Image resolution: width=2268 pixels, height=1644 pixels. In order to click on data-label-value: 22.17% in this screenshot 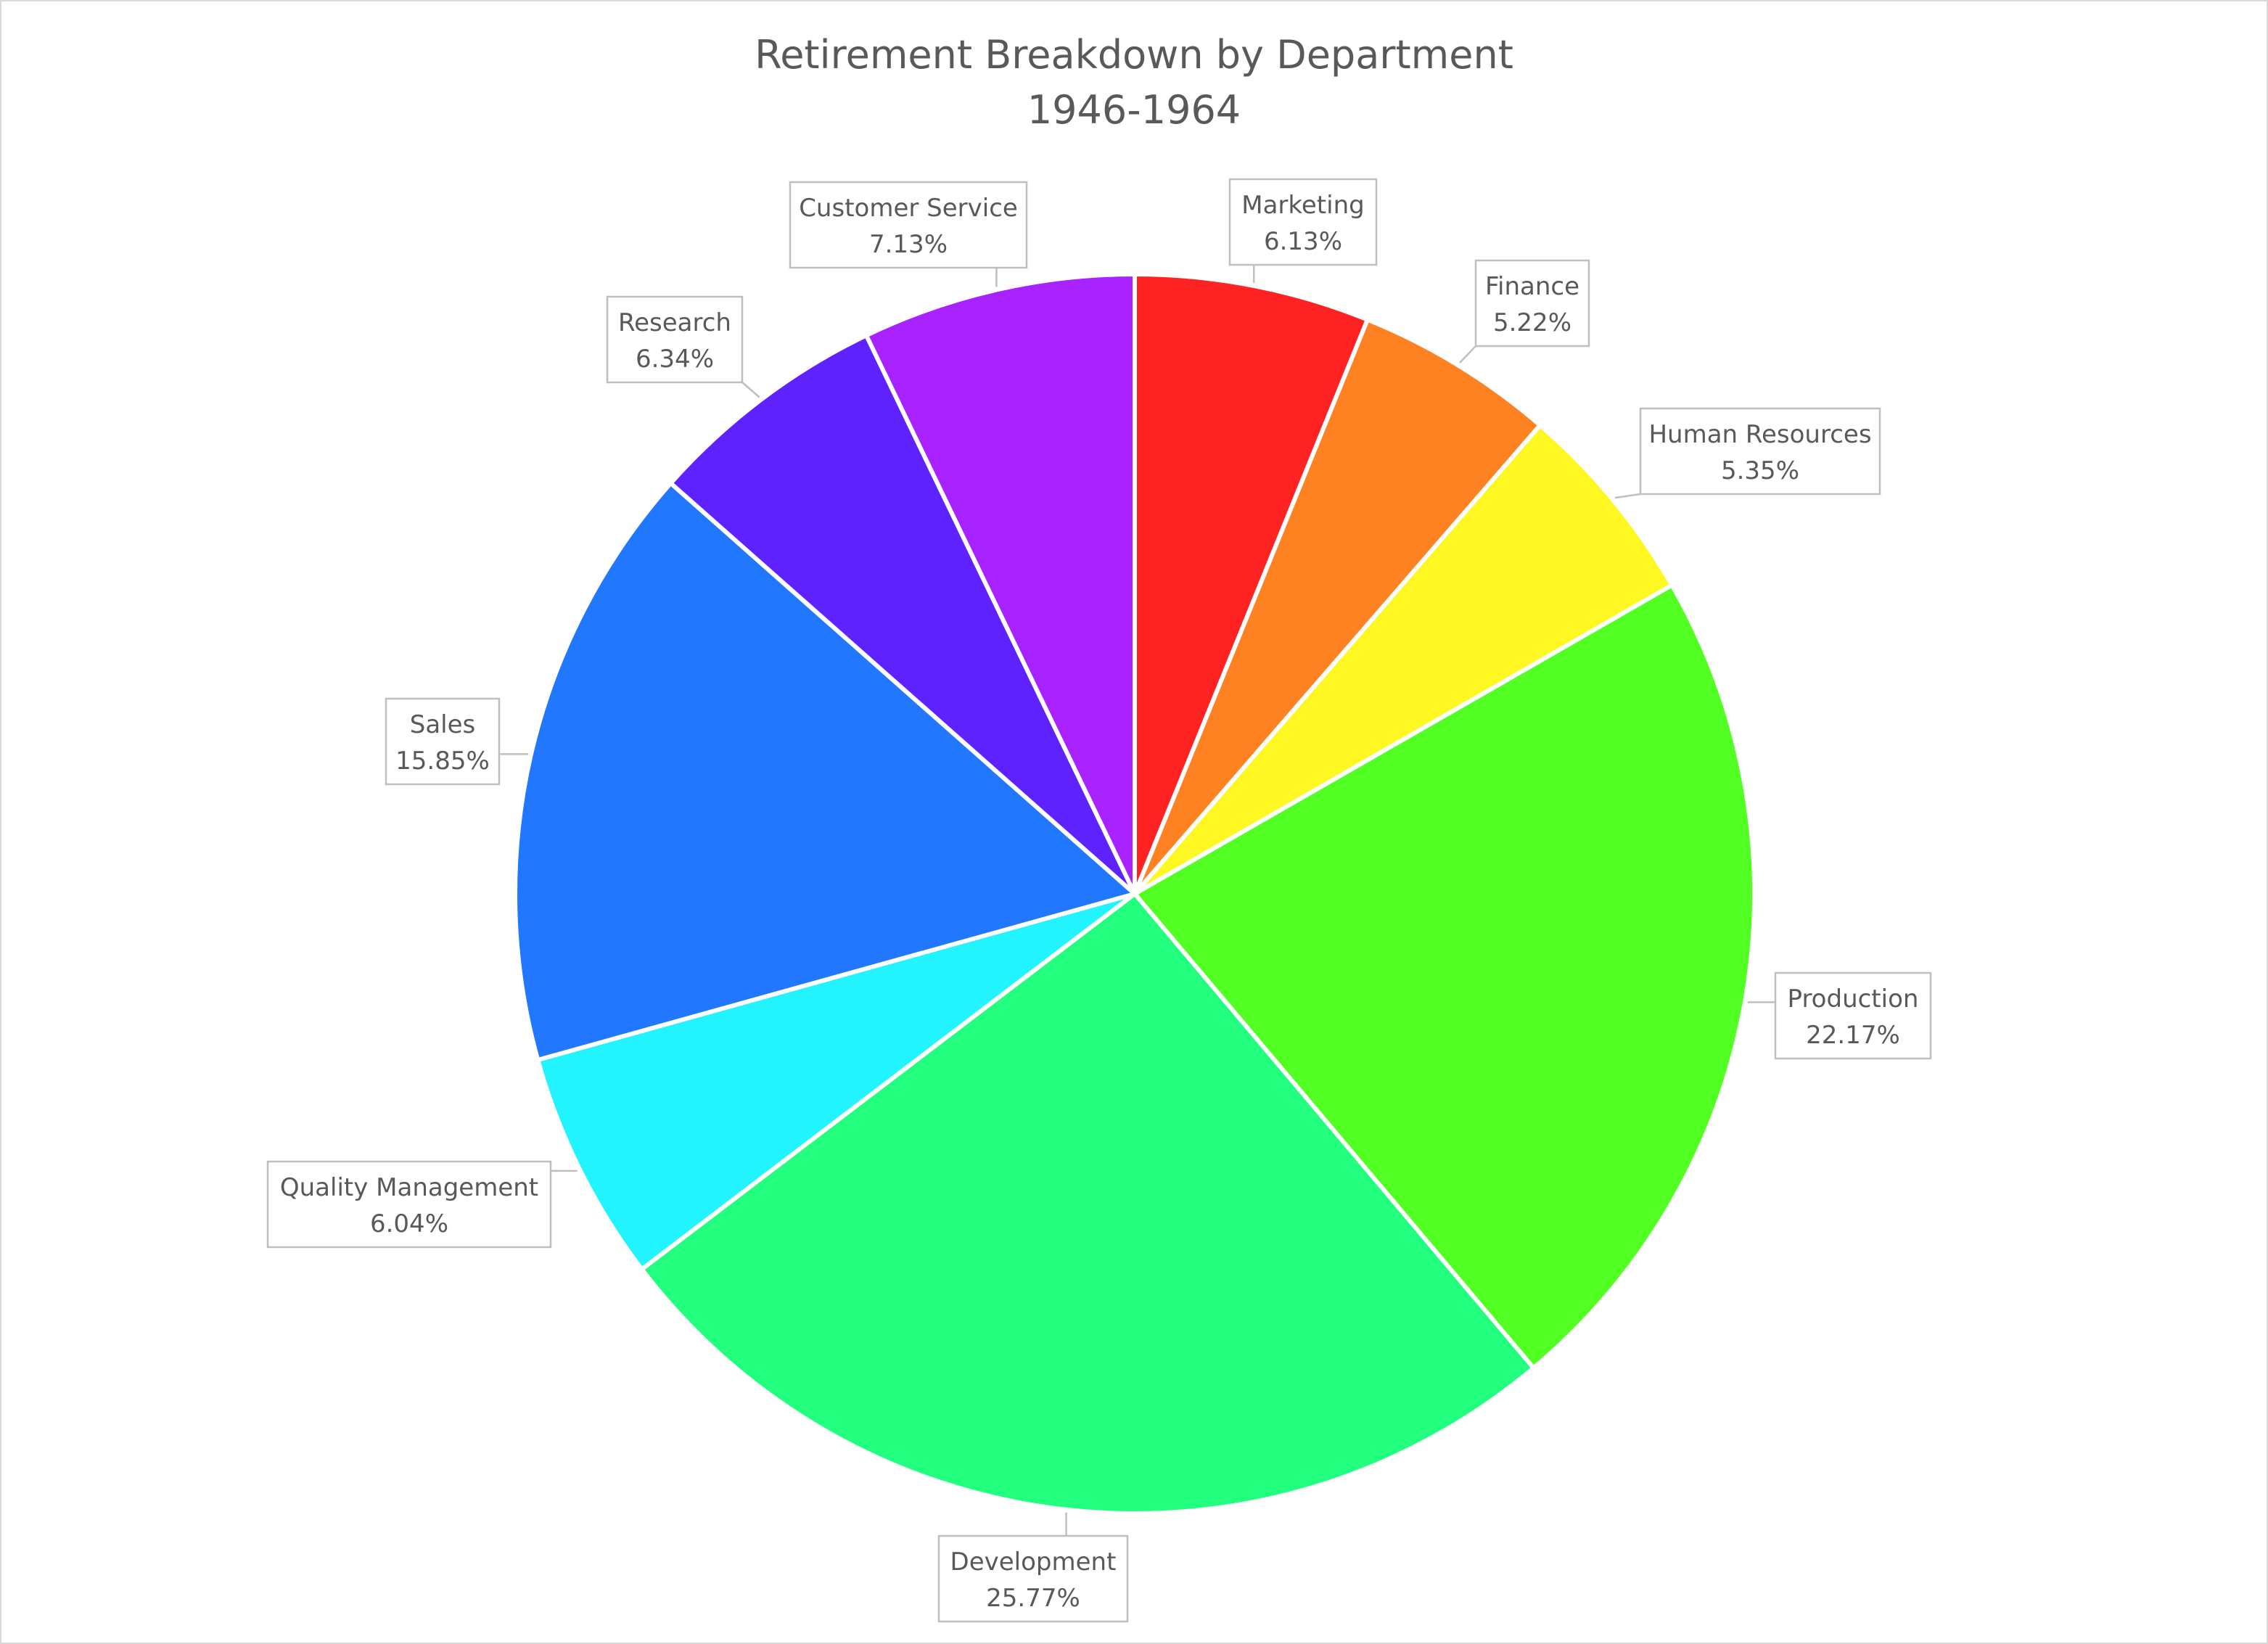, I will do `click(1853, 1035)`.